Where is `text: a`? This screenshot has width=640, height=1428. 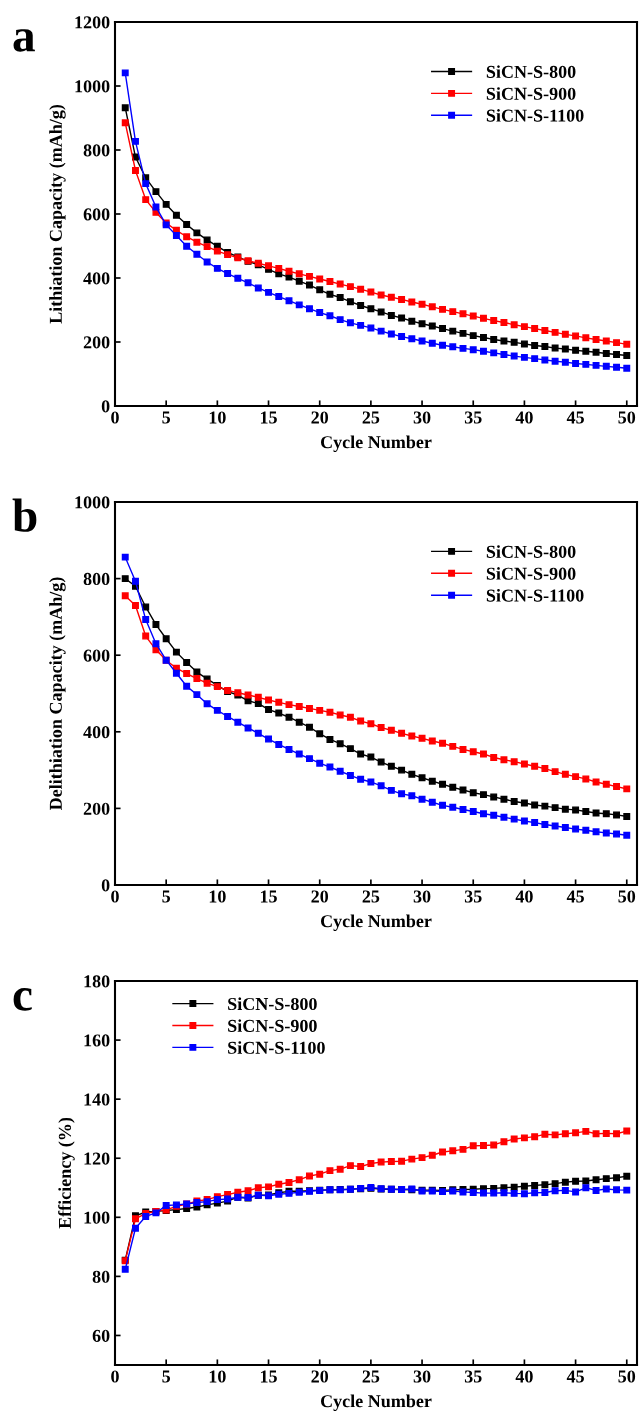 text: a is located at coordinates (24, 40).